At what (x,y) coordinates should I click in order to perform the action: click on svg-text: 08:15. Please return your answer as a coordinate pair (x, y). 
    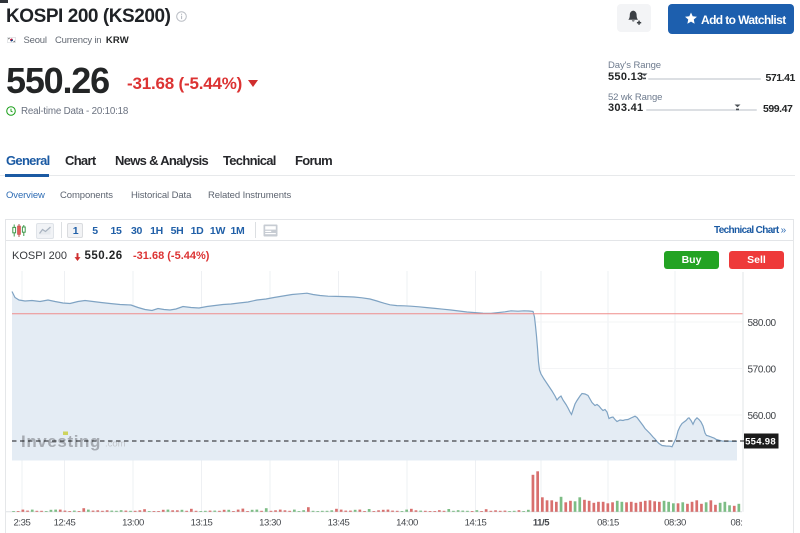
    Looking at the image, I should click on (608, 523).